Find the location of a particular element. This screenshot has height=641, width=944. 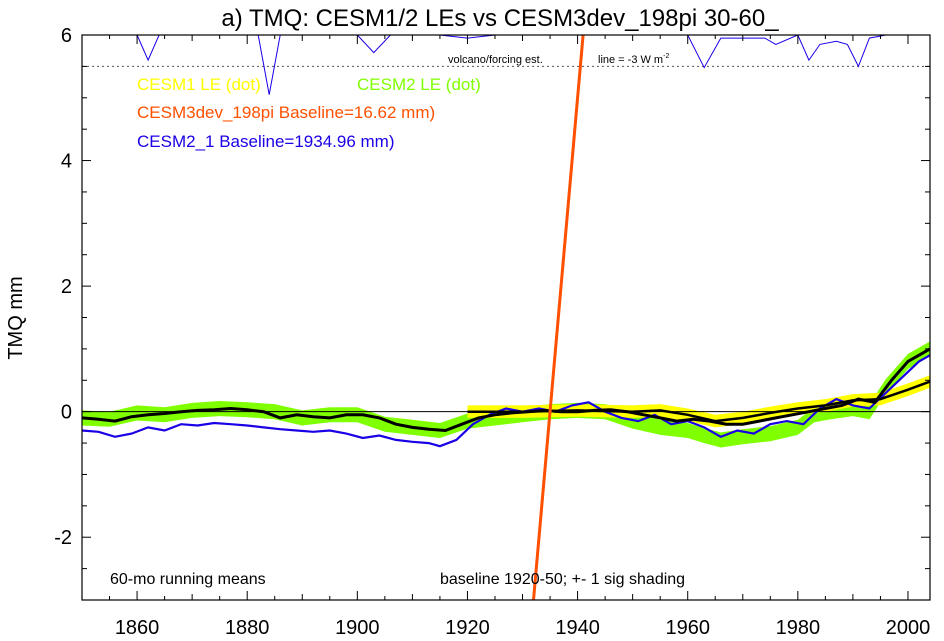

series-line-cesm1-mean is located at coordinates (698, 401).